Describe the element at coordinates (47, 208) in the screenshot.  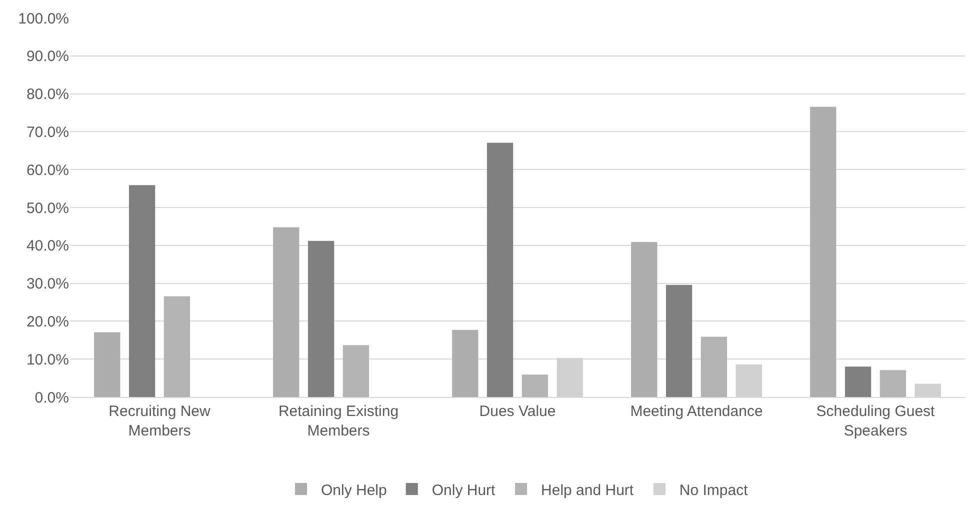
I see `y-tick-label: 50.0%` at that location.